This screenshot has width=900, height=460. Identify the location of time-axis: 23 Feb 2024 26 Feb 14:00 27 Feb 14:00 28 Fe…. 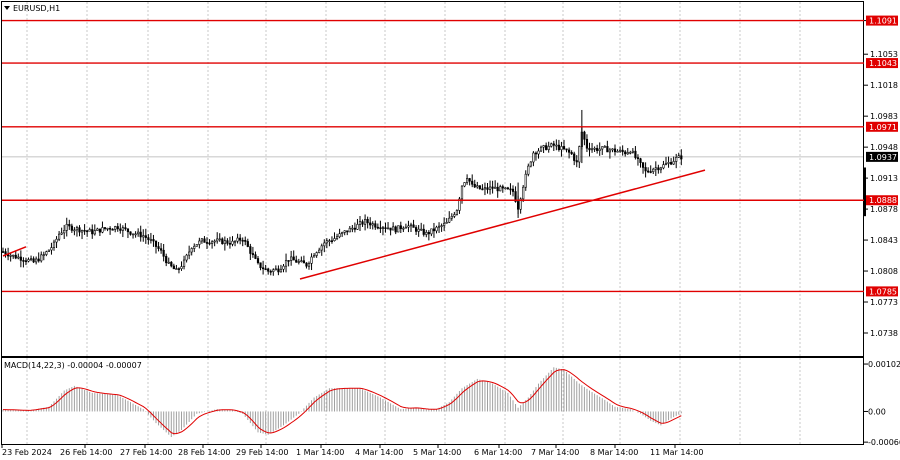
(352, 450).